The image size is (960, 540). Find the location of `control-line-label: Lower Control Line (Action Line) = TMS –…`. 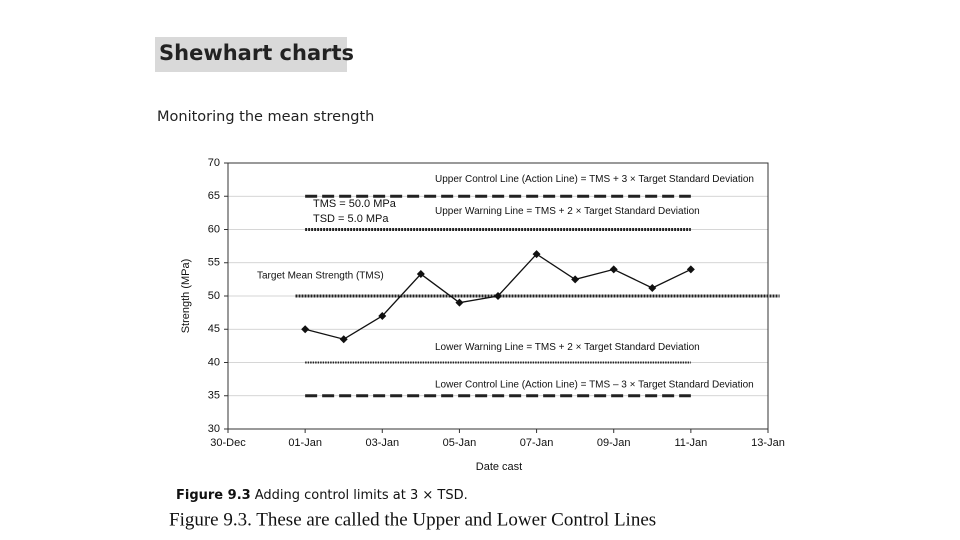

control-line-label: Lower Control Line (Action Line) = TMS –… is located at coordinates (594, 384).